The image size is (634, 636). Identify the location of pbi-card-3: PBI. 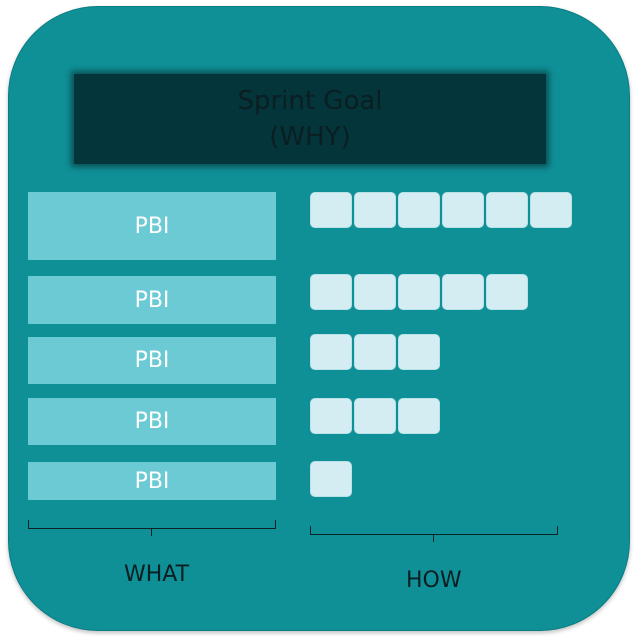
(152, 360).